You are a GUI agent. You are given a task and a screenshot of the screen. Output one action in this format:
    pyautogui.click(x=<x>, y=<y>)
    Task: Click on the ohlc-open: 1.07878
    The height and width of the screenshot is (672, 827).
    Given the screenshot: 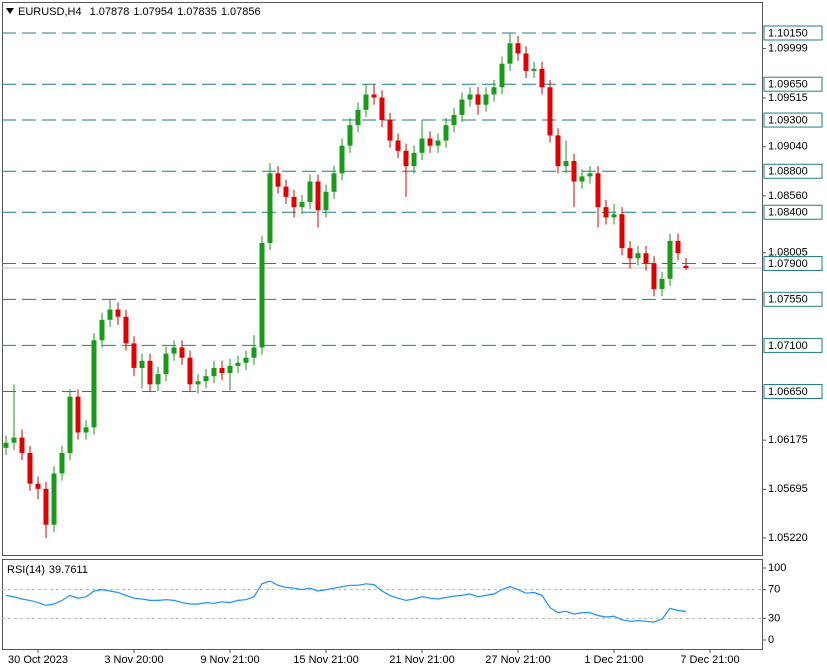 What is the action you would take?
    pyautogui.click(x=110, y=12)
    